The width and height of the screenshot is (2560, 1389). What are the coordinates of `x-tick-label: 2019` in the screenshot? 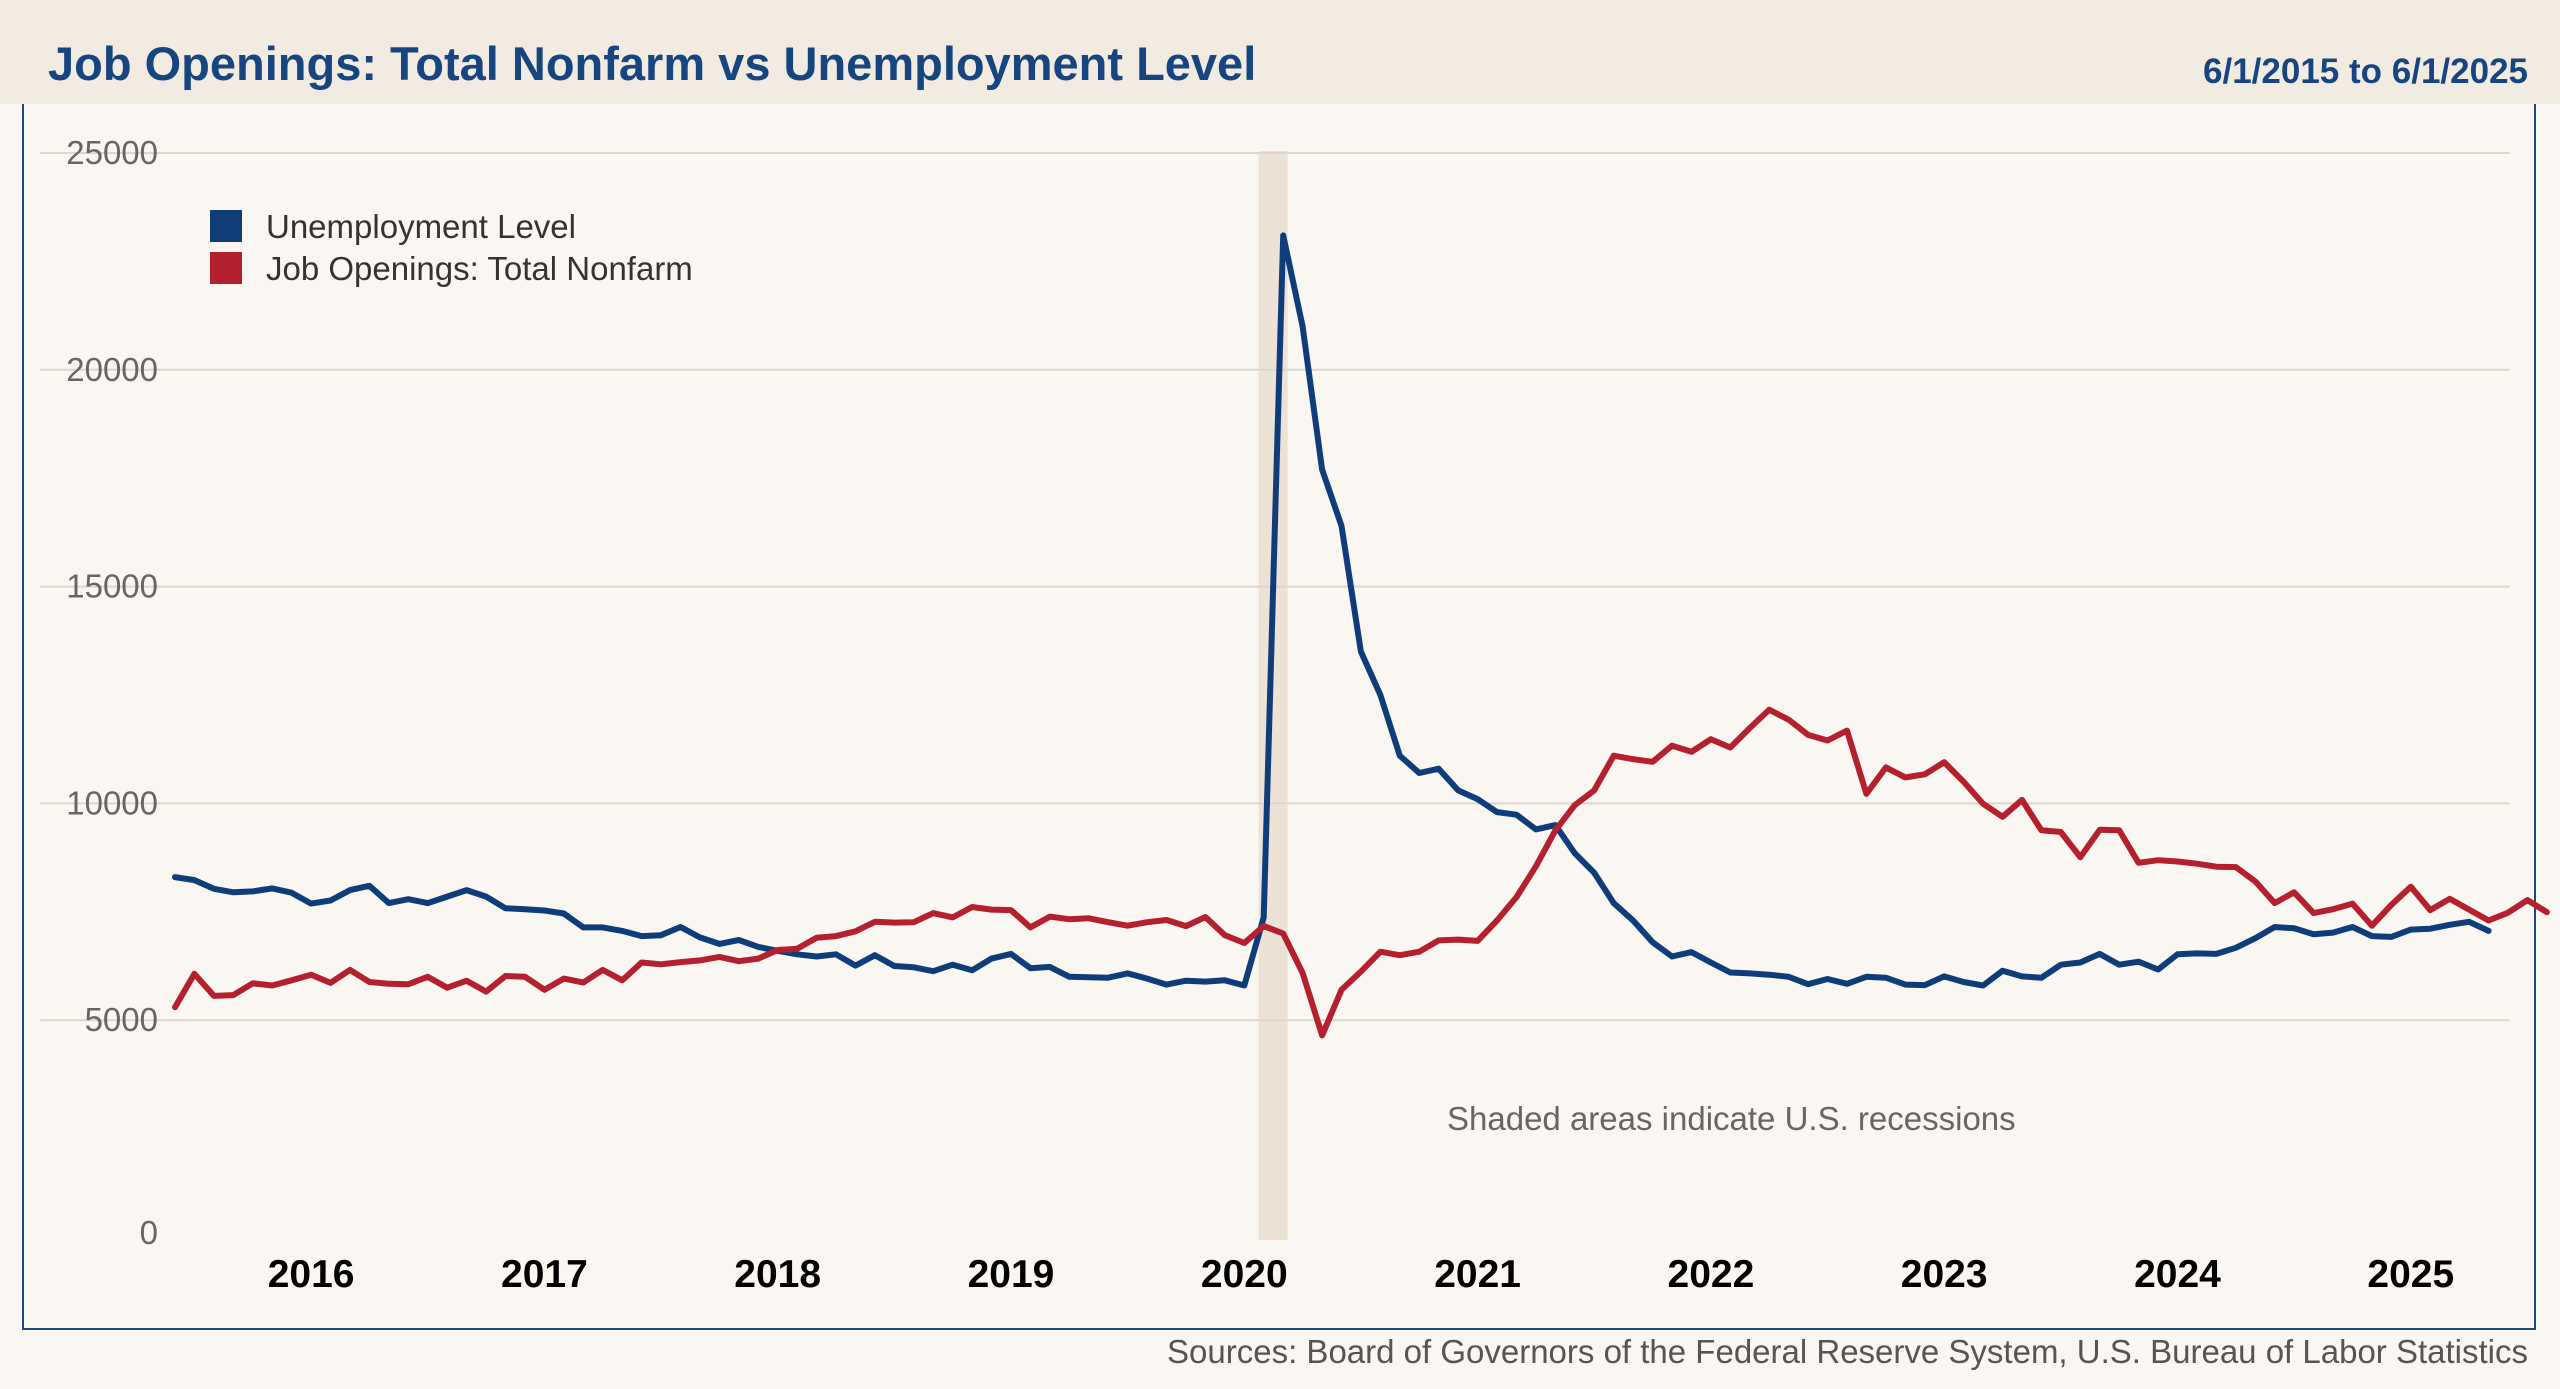 It's located at (1011, 1274).